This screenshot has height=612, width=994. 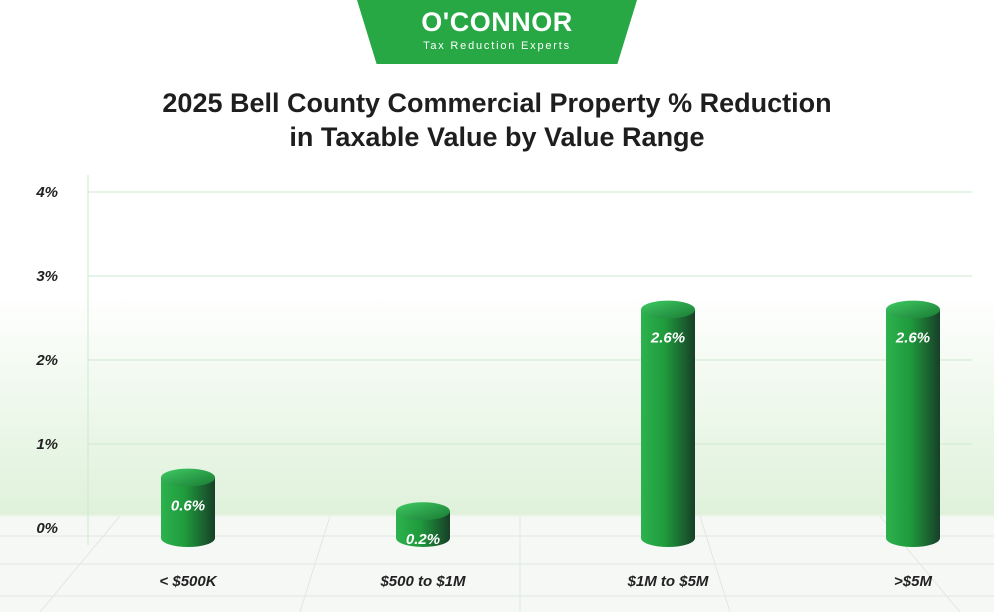 What do you see at coordinates (913, 581) in the screenshot?
I see `x-tick-label: >$5M` at bounding box center [913, 581].